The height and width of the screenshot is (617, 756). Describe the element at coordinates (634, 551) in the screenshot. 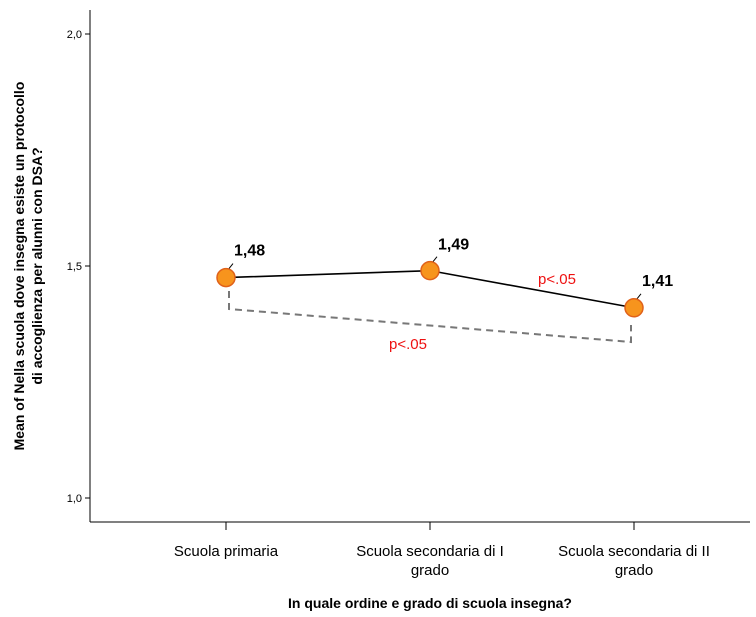

I see `x-tick-label: Scuola secondaria di II` at that location.